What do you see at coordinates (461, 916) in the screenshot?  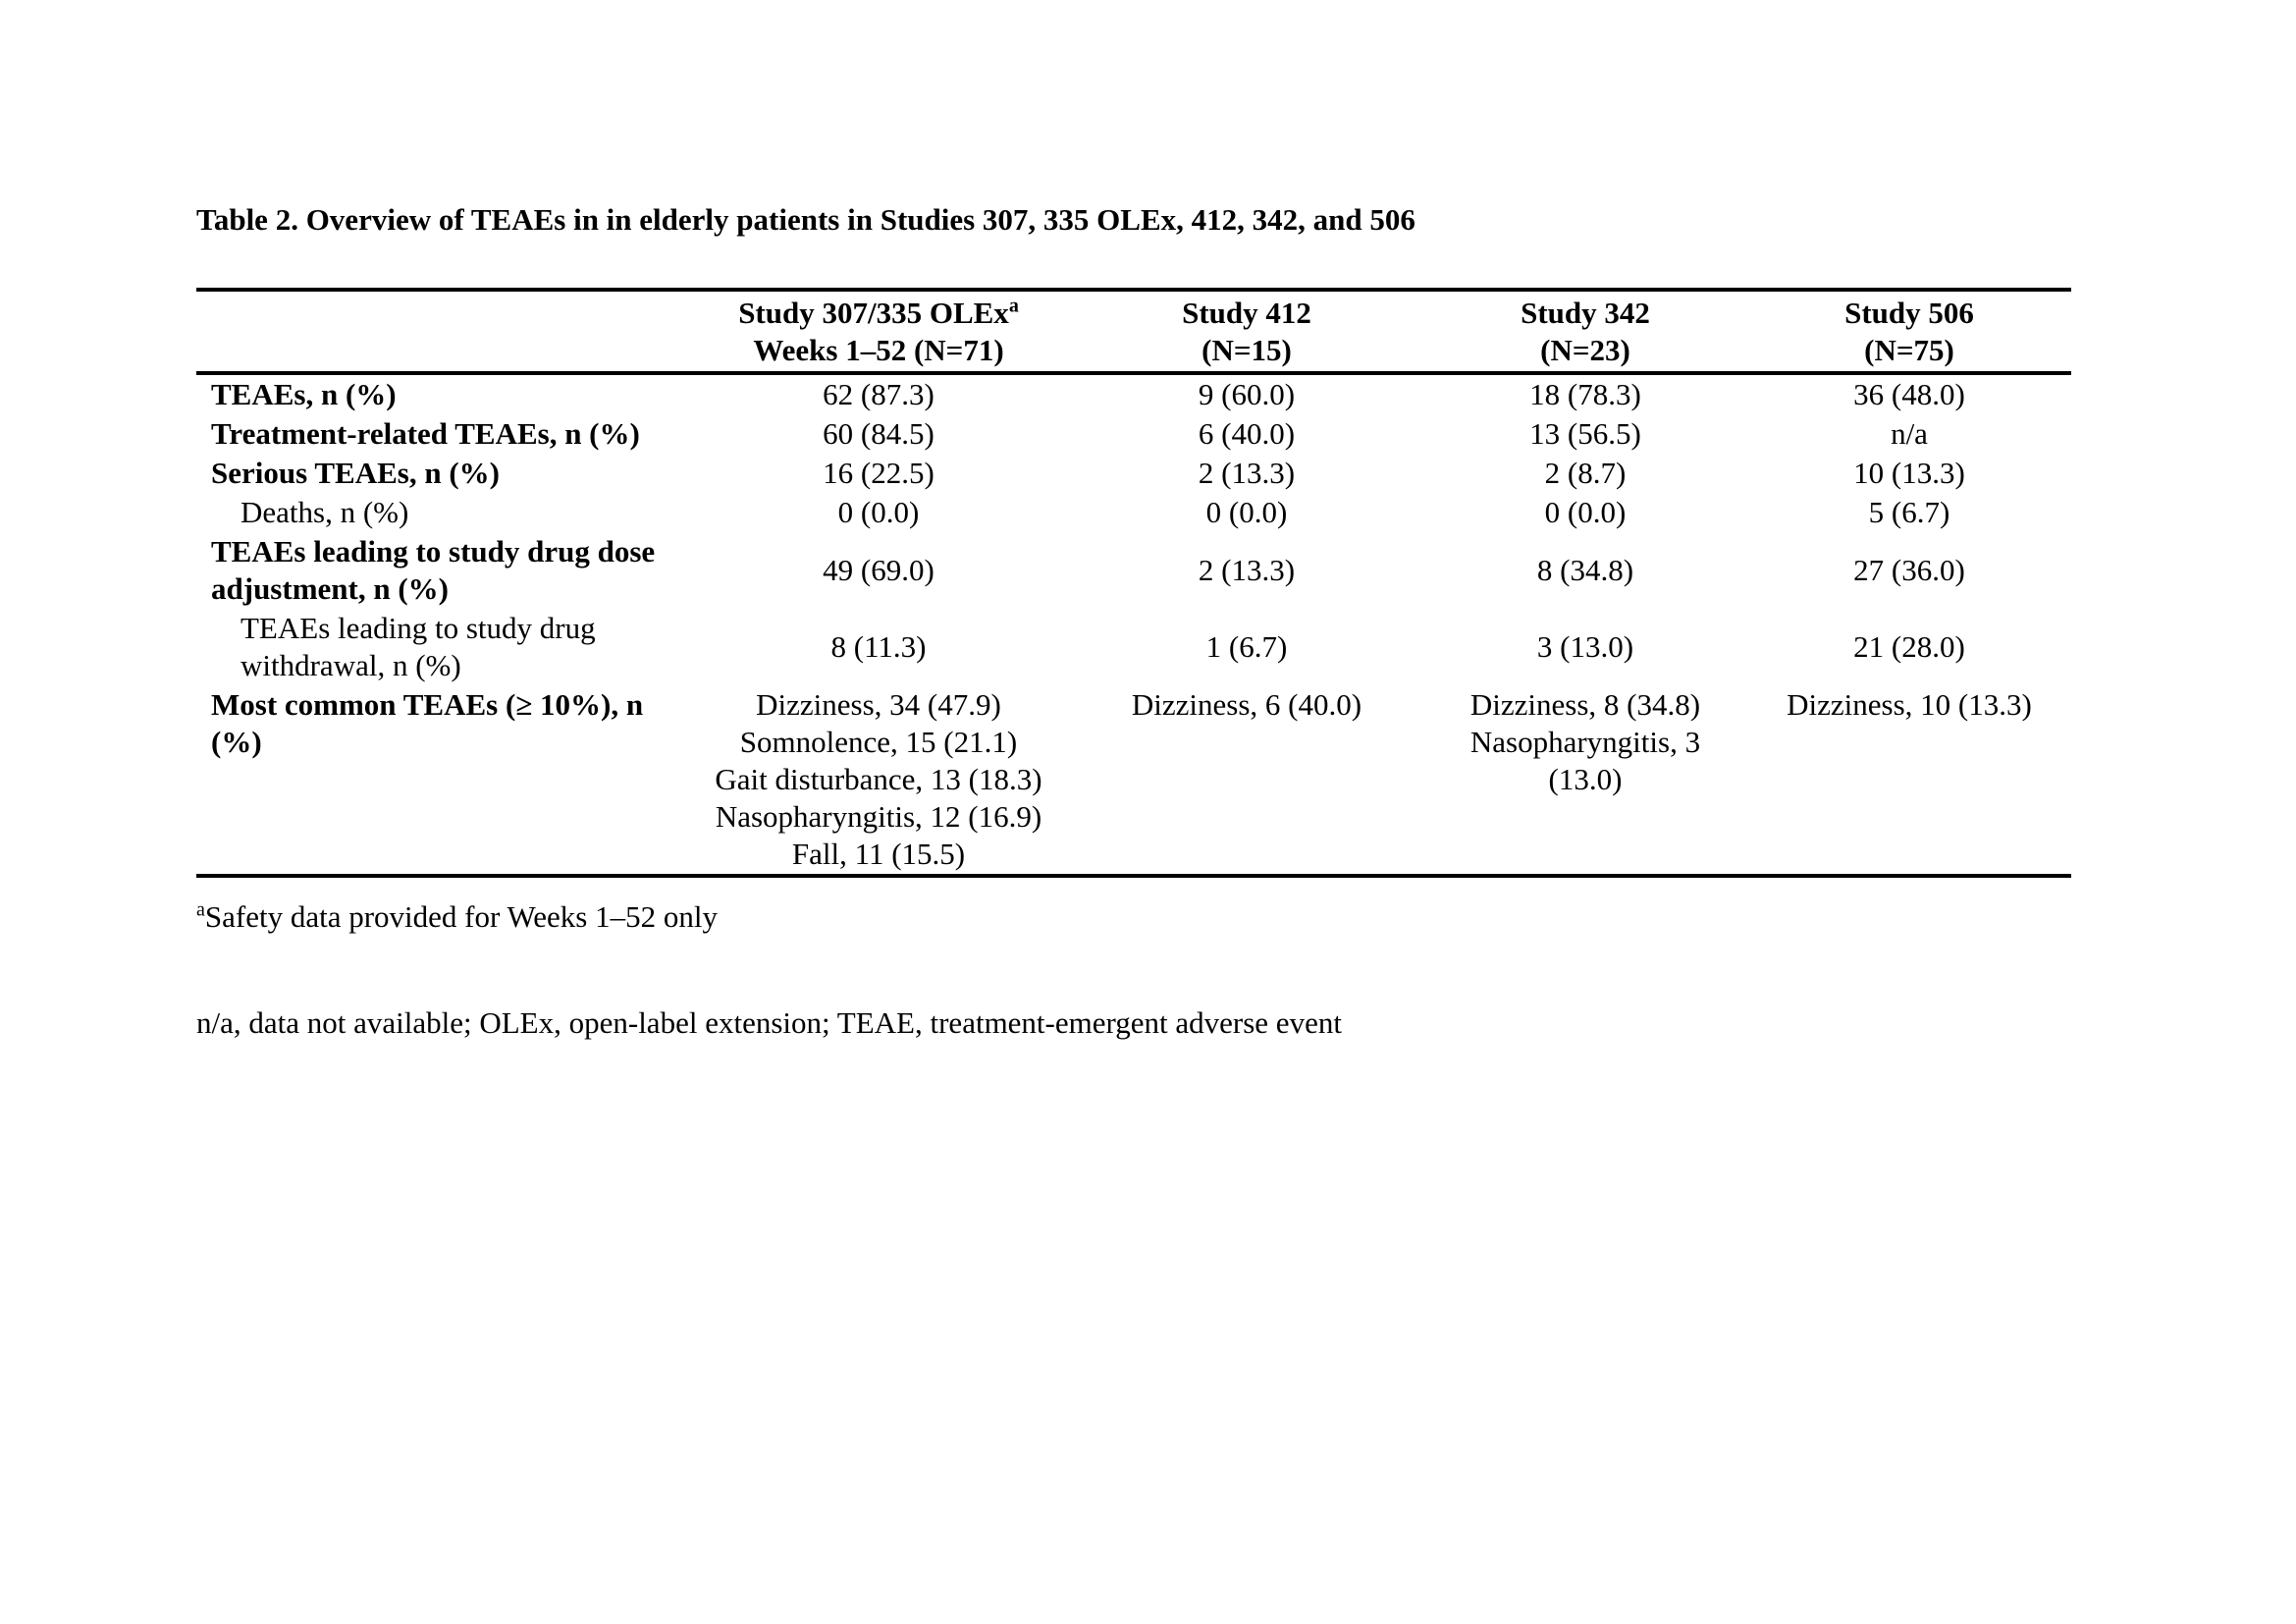 I see `footnote-safety-text: Safety data provided for Weeks 1–52 only` at bounding box center [461, 916].